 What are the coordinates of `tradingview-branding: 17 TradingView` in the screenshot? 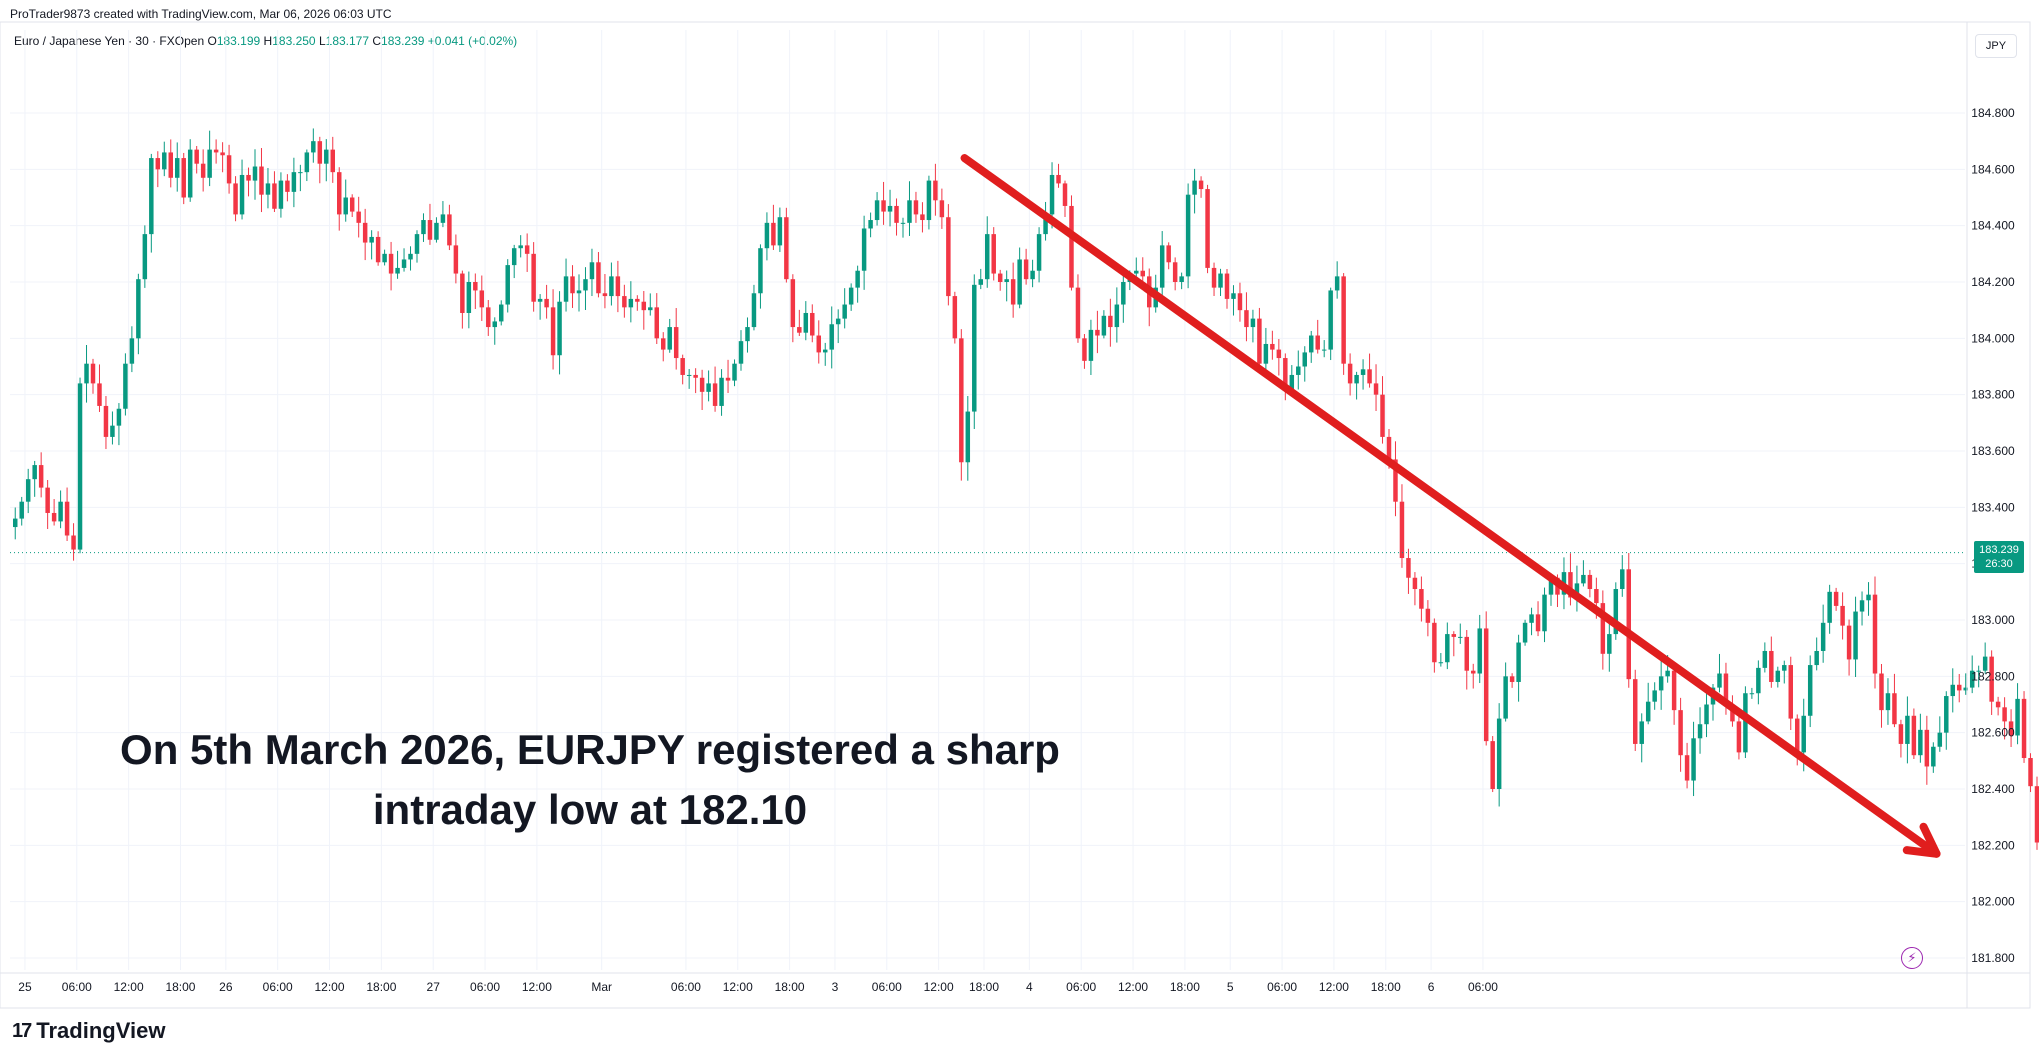 It's located at (88, 1031).